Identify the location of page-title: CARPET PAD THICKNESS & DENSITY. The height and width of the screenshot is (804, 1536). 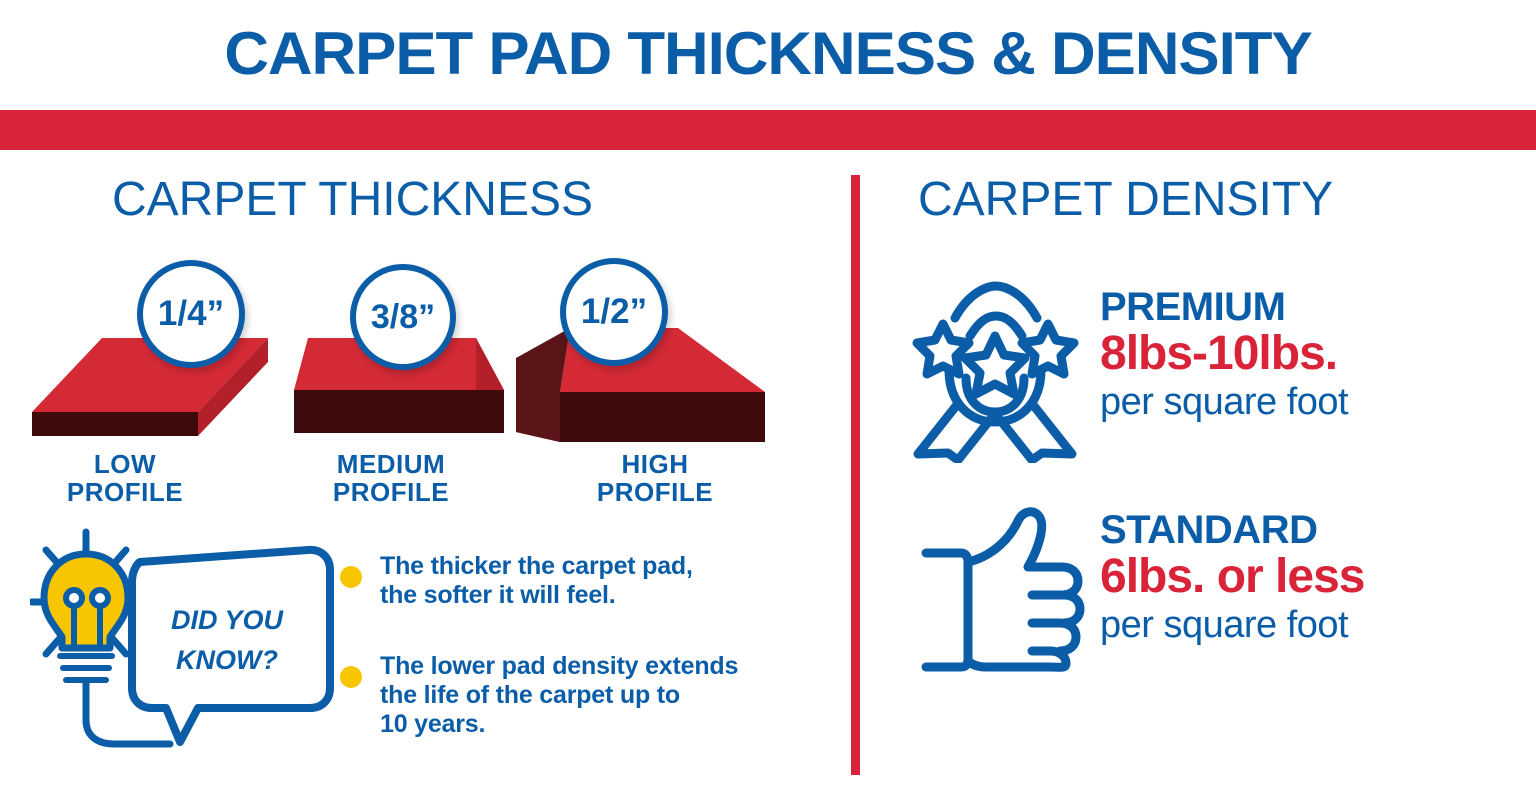
(768, 53).